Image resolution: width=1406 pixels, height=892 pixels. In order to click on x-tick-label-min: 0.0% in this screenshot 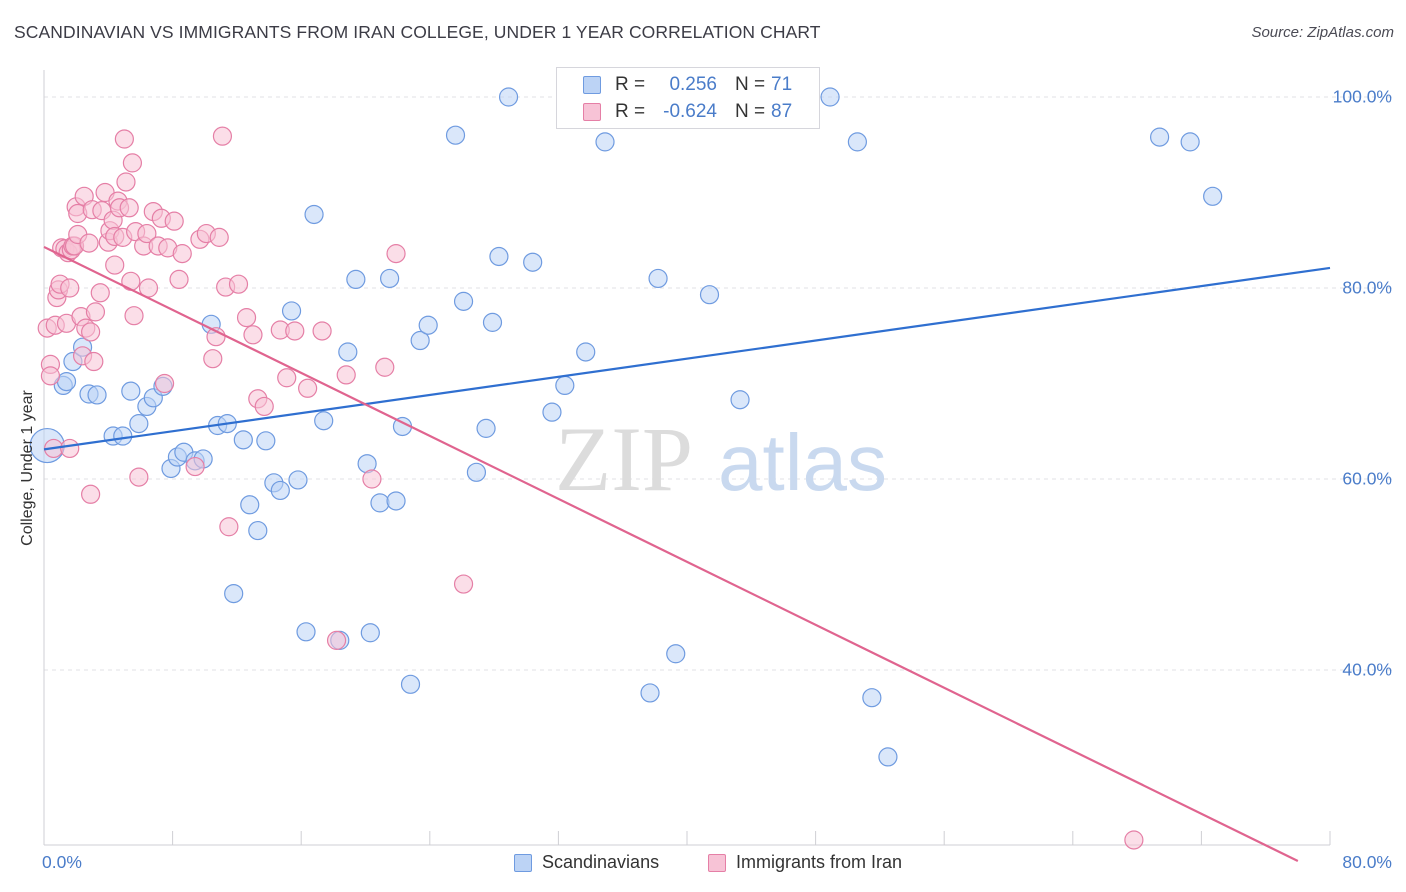, I will do `click(62, 862)`.